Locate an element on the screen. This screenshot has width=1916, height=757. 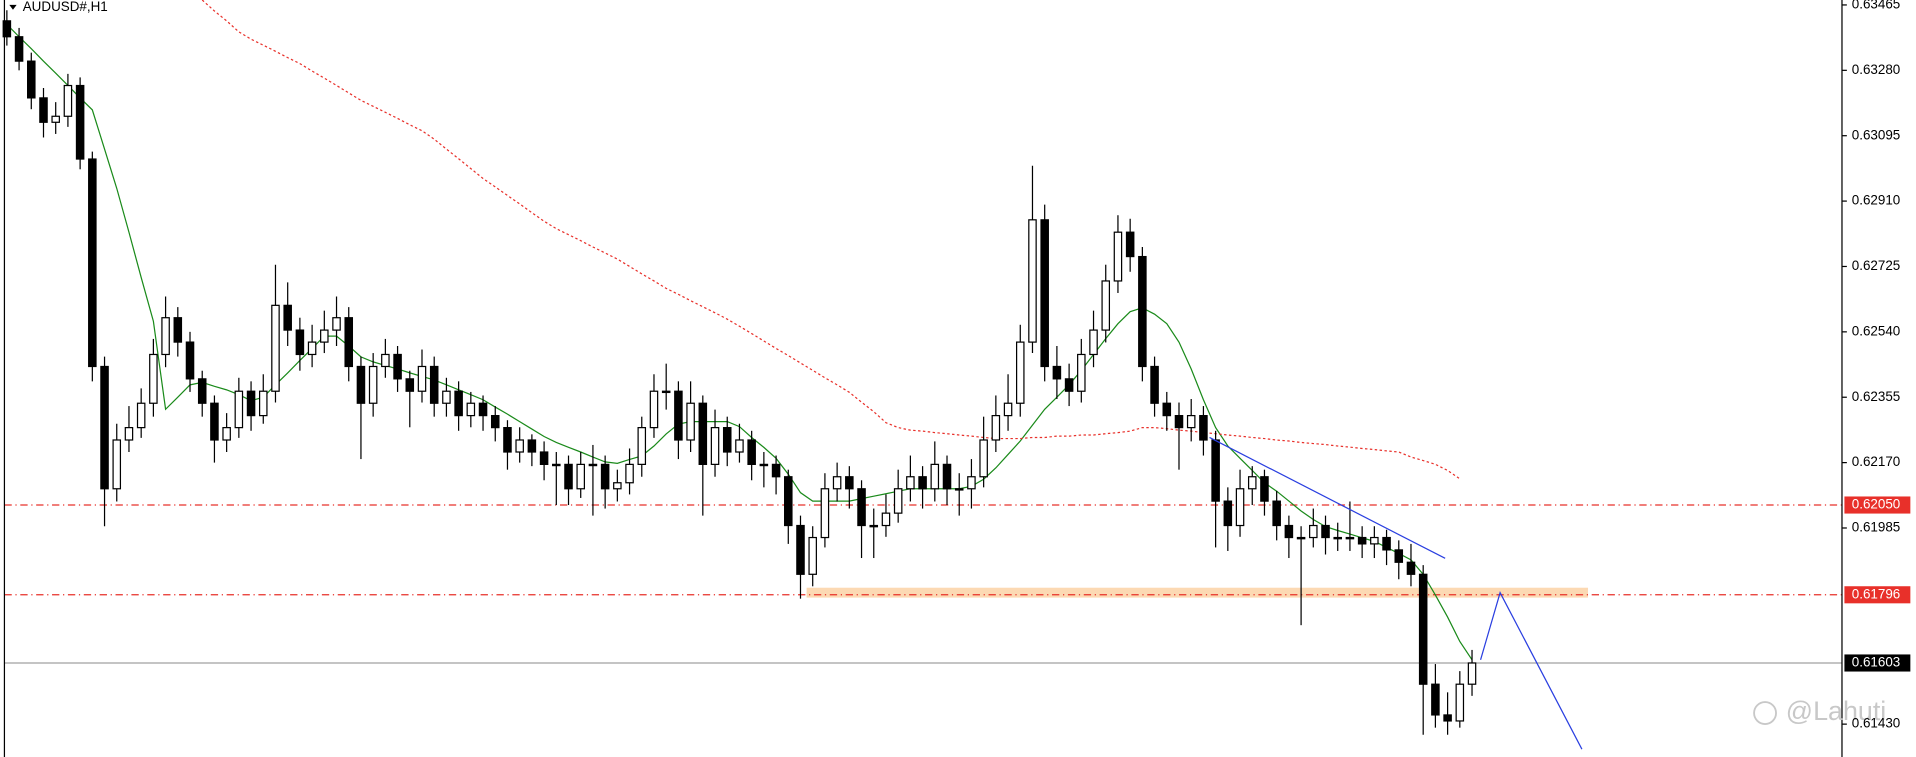
chart-title: AUDUSD#,H1 is located at coordinates (65, 7).